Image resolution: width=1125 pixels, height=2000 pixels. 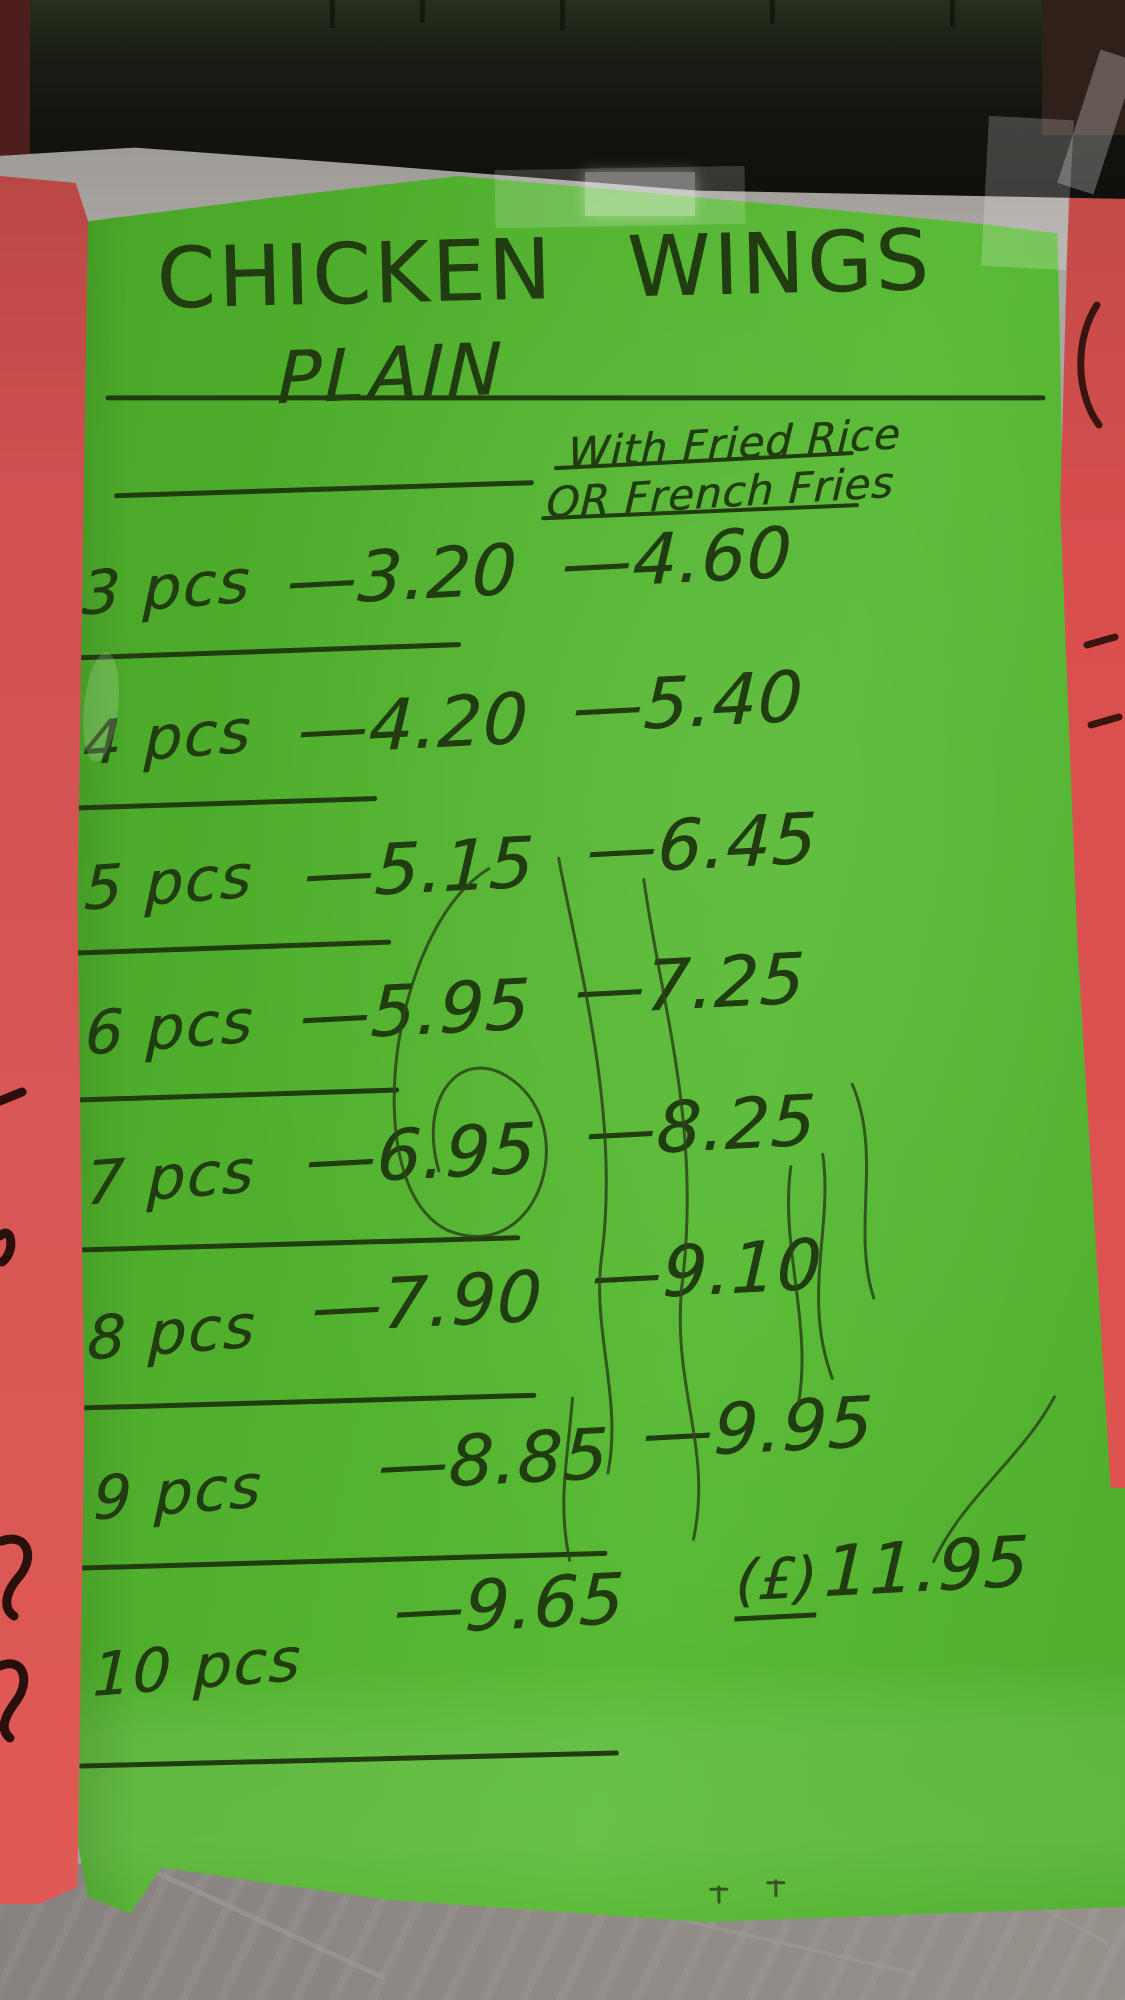 I want to click on tape-glare, so click(x=640, y=194).